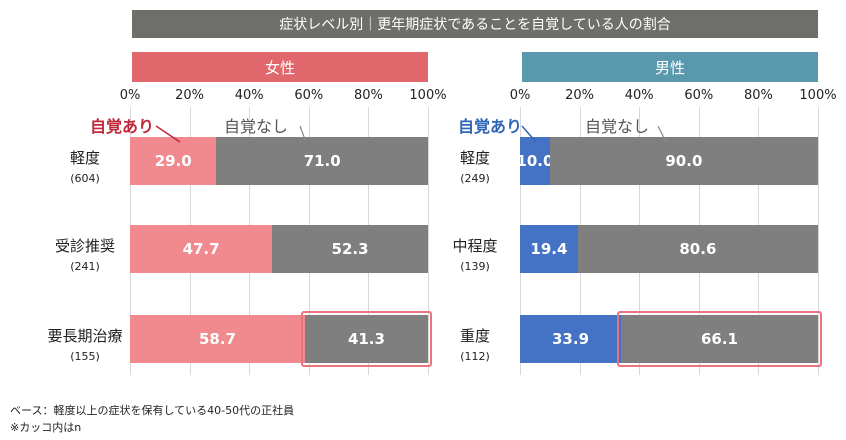  I want to click on male-highlight-box, so click(719, 339).